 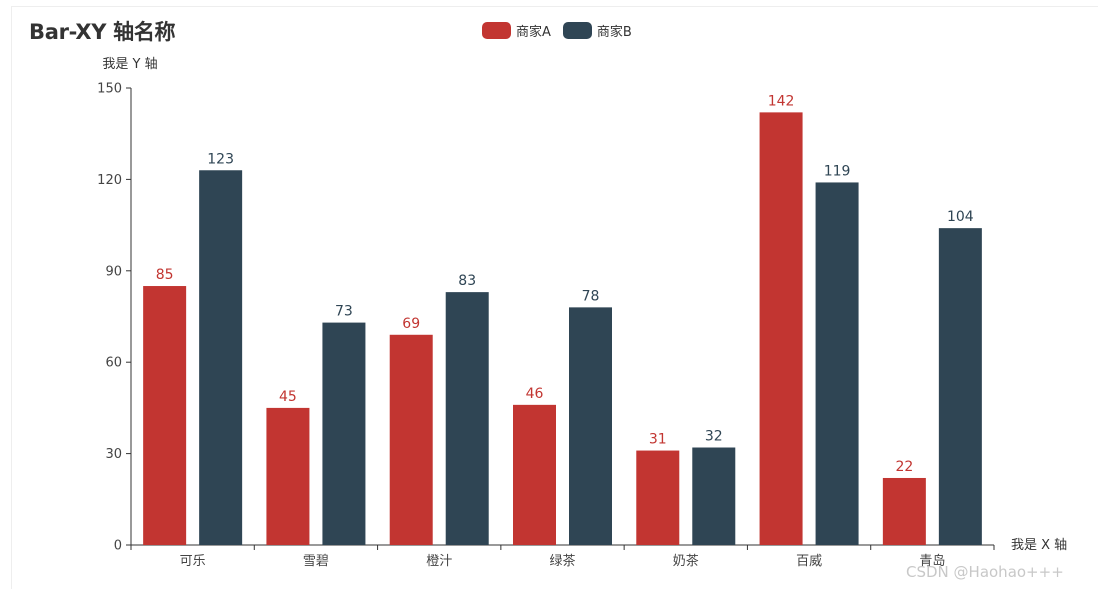 I want to click on data-label: 119, so click(x=837, y=171).